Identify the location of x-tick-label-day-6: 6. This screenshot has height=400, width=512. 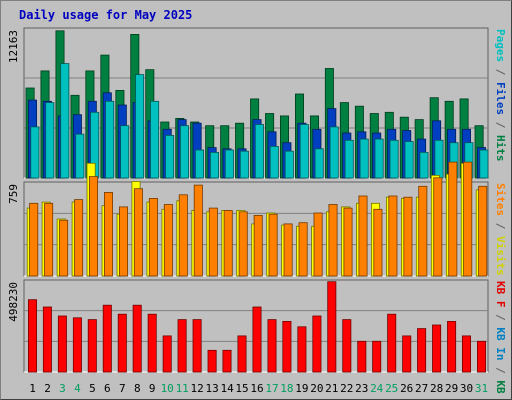
(107, 388).